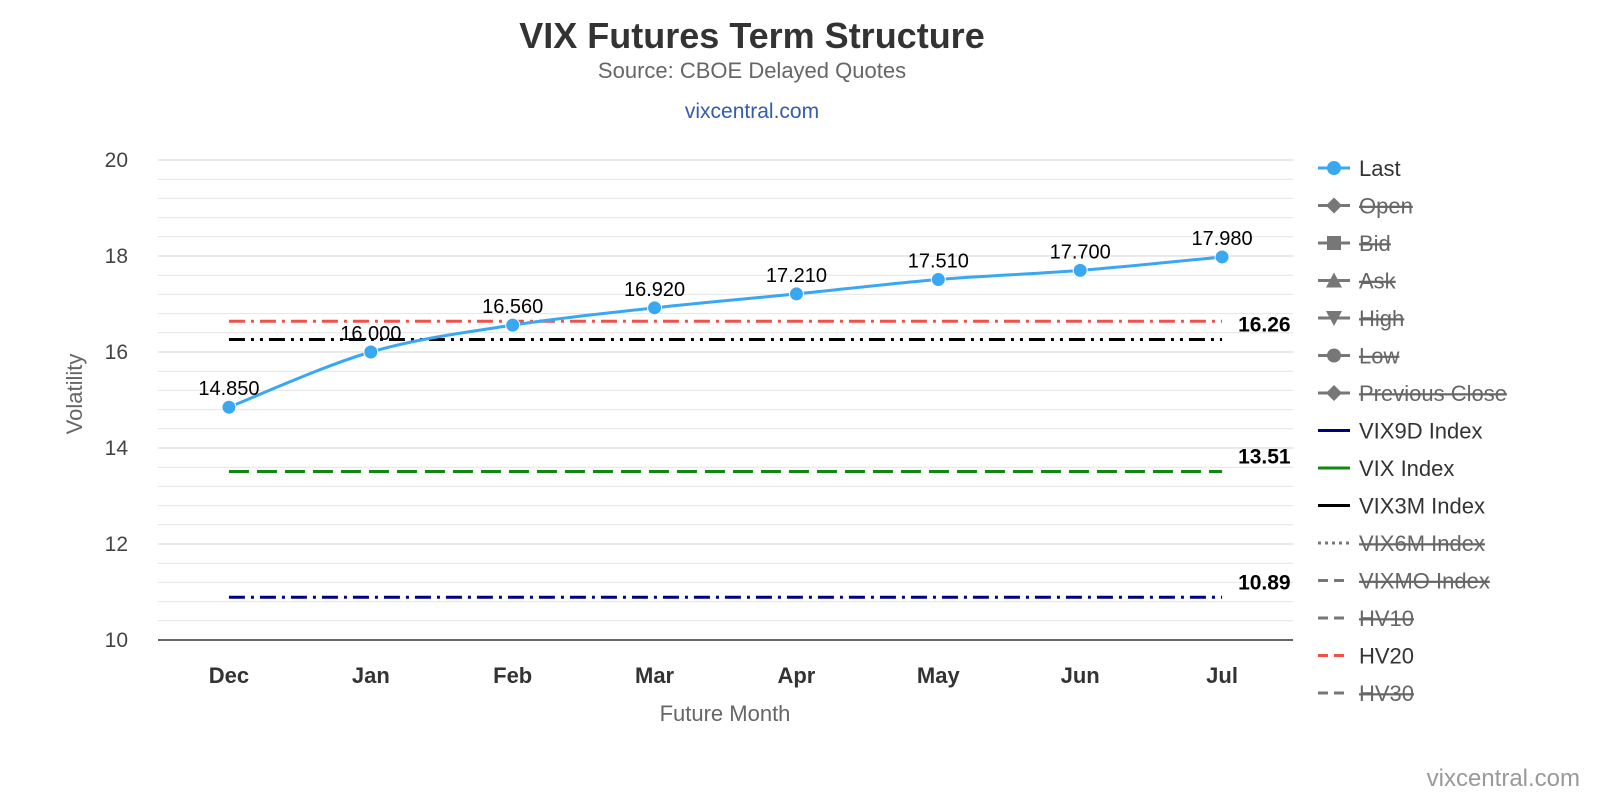  Describe the element at coordinates (1386, 693) in the screenshot. I see `legend-label: HV30` at that location.